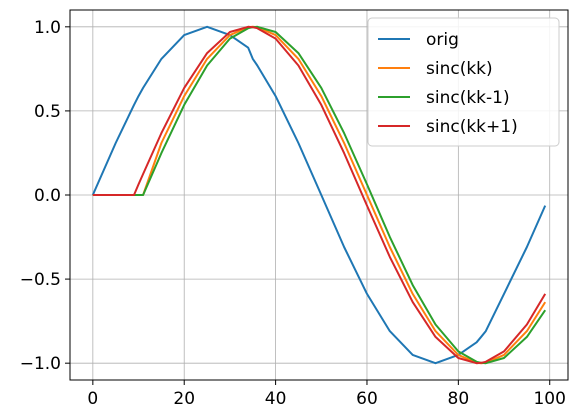 The width and height of the screenshot is (578, 419). I want to click on y-axis: 1.0 0.5 0.0 −0.5 −1.0, so click(45, 196).